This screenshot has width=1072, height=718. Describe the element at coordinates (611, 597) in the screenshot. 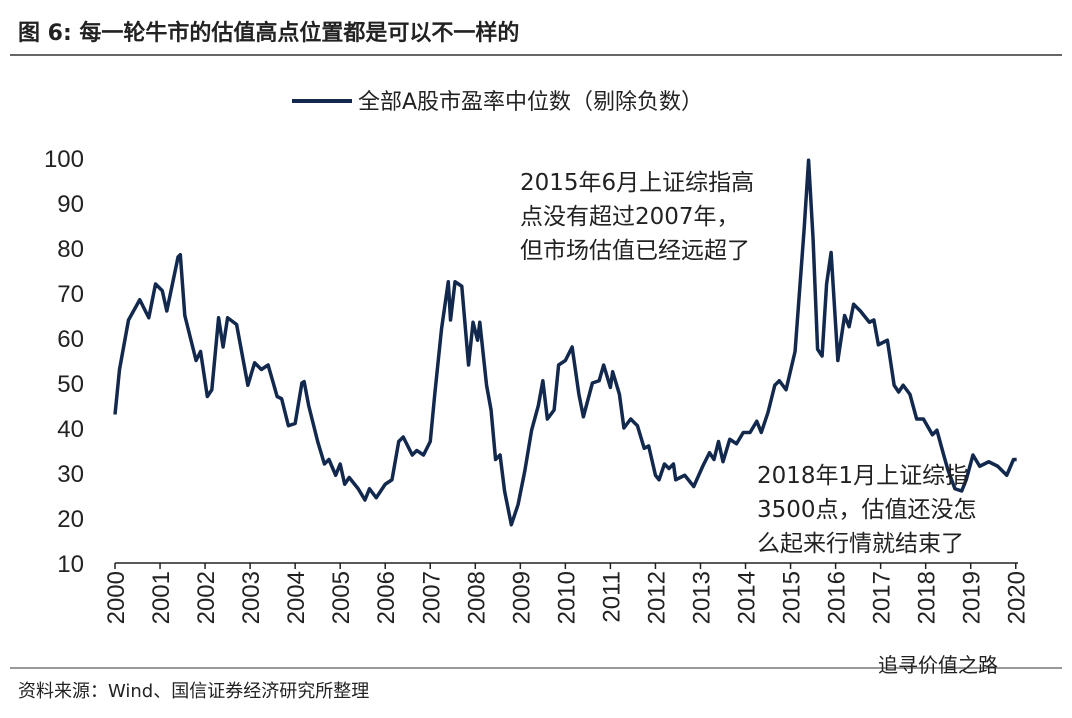

I see `x-tick-label: 2011` at that location.